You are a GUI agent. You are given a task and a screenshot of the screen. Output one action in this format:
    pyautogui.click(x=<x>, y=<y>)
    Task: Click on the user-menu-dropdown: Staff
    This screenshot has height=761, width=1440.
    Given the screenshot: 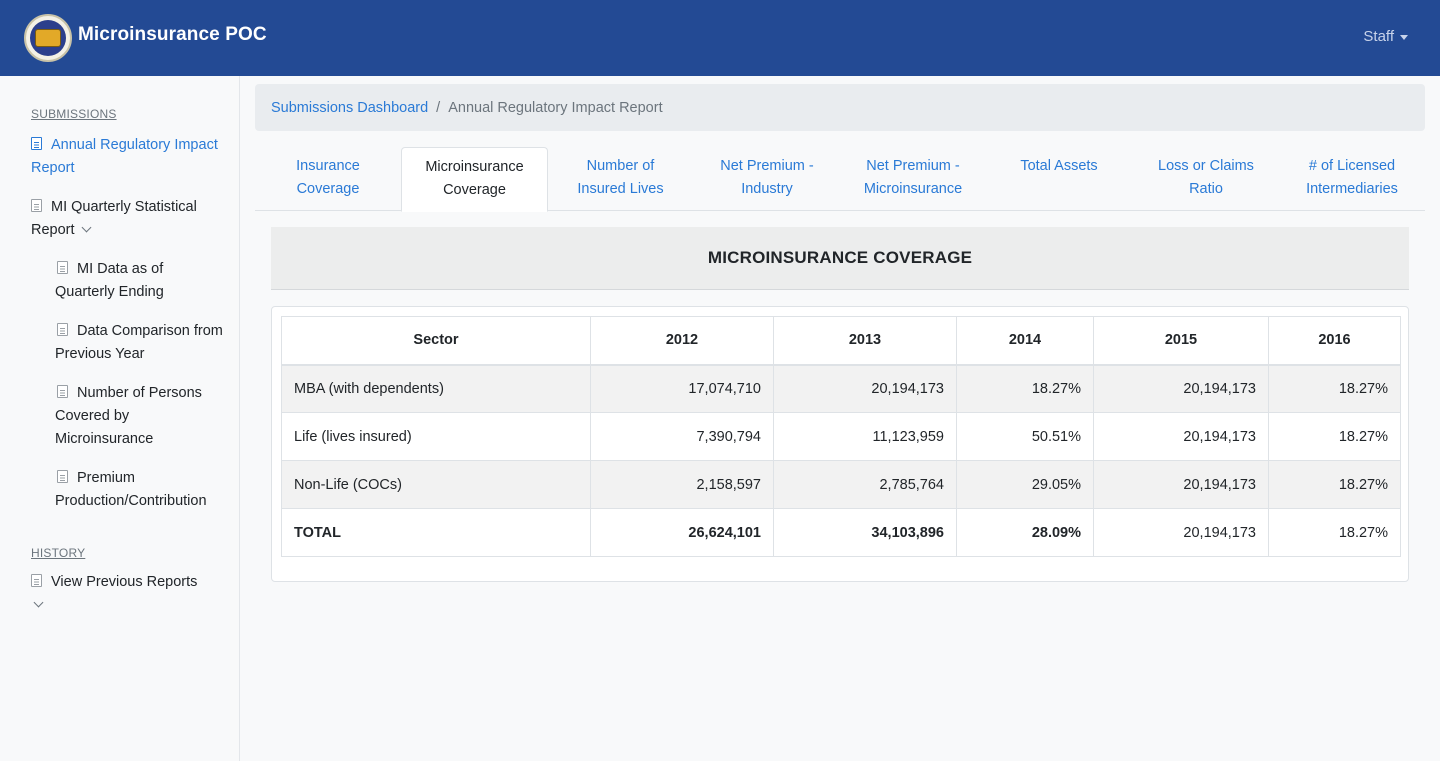 What is the action you would take?
    pyautogui.click(x=1385, y=36)
    